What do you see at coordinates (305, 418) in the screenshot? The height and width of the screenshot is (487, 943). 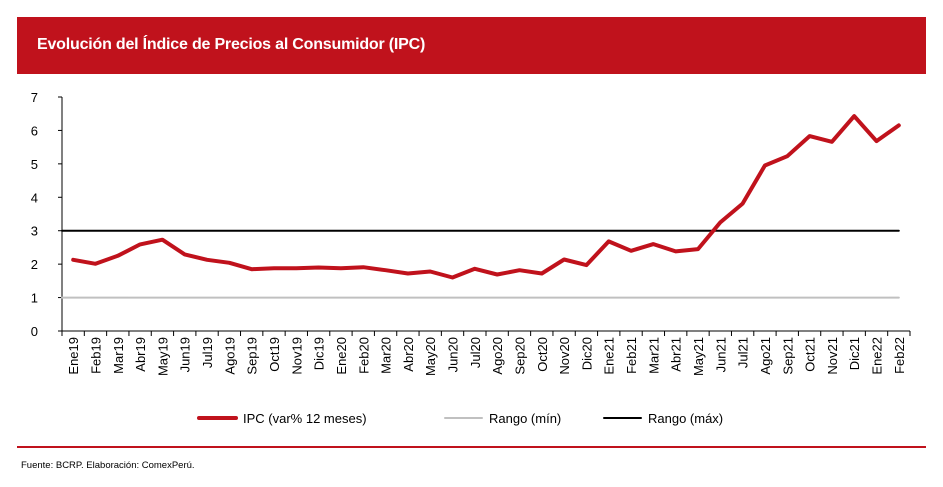 I see `legend-ipc-label: IPC (var% 12 meses)` at bounding box center [305, 418].